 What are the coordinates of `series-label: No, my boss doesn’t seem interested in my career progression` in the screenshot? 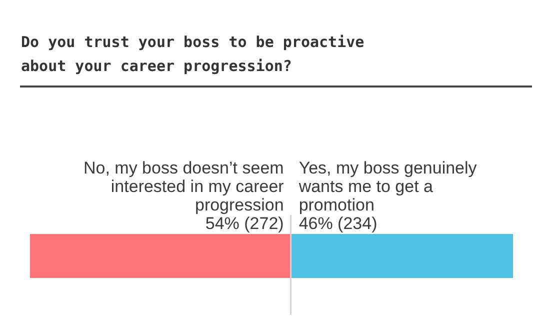 It's located at (184, 186).